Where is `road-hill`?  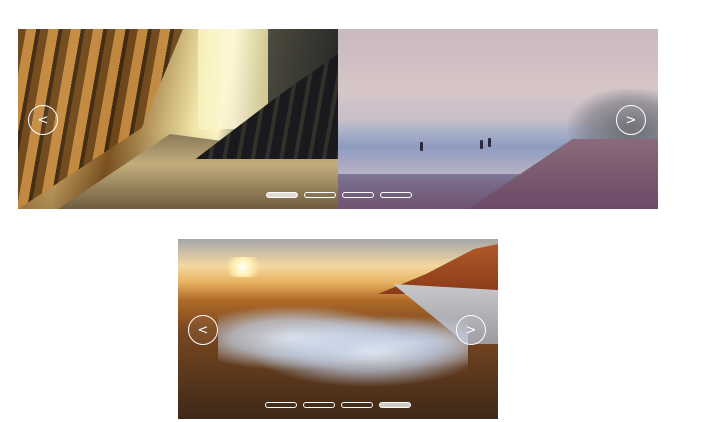
road-hill is located at coordinates (438, 269).